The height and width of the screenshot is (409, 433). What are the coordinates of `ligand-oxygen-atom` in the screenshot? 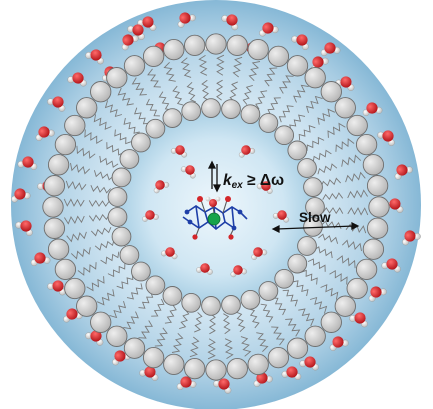 It's located at (228, 199).